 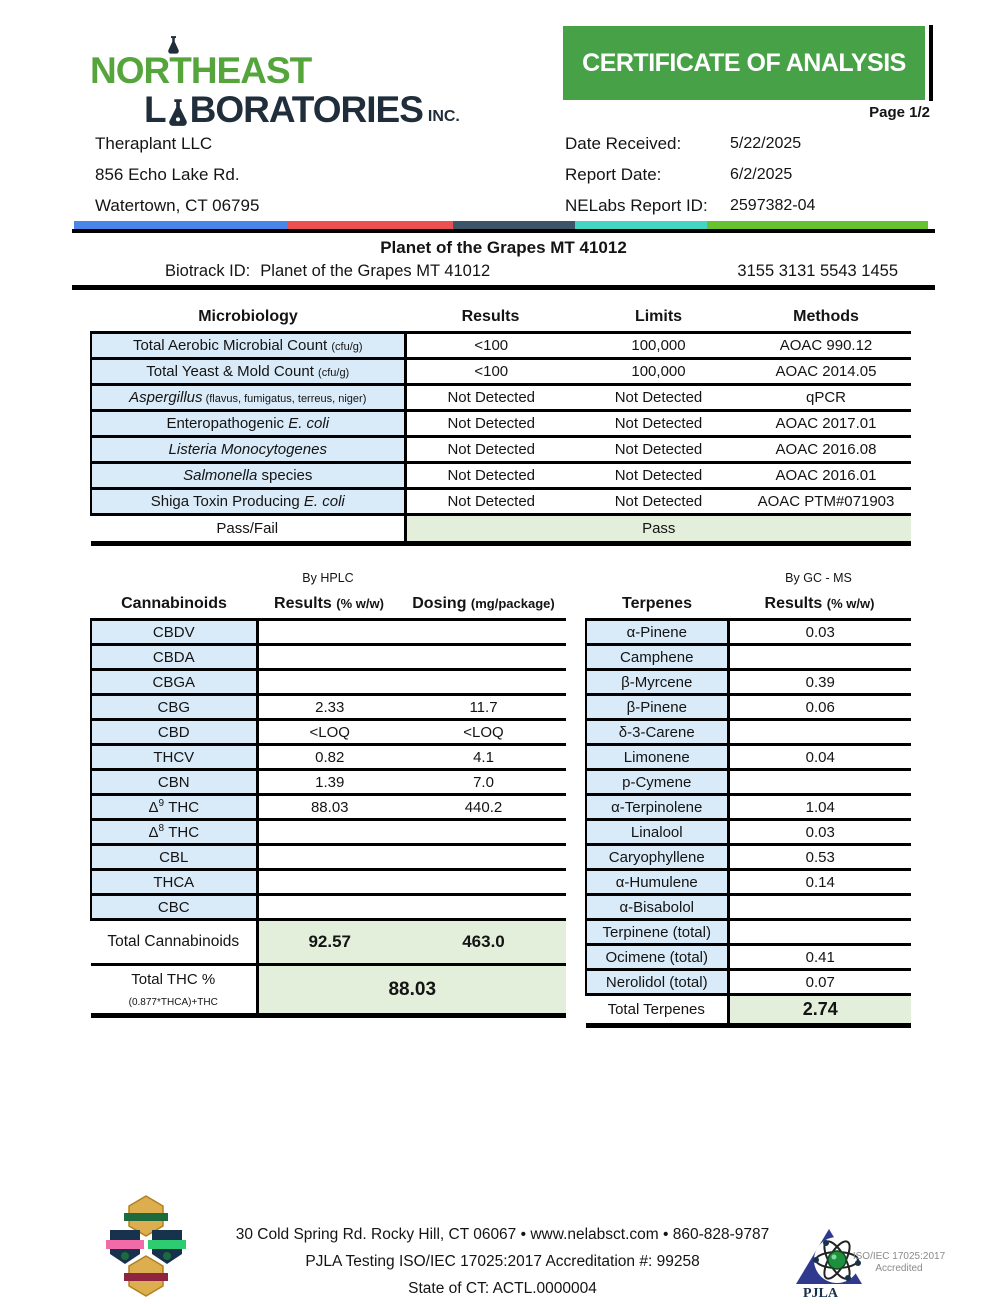 What do you see at coordinates (773, 205) in the screenshot?
I see `report-id-value: 2597382-04` at bounding box center [773, 205].